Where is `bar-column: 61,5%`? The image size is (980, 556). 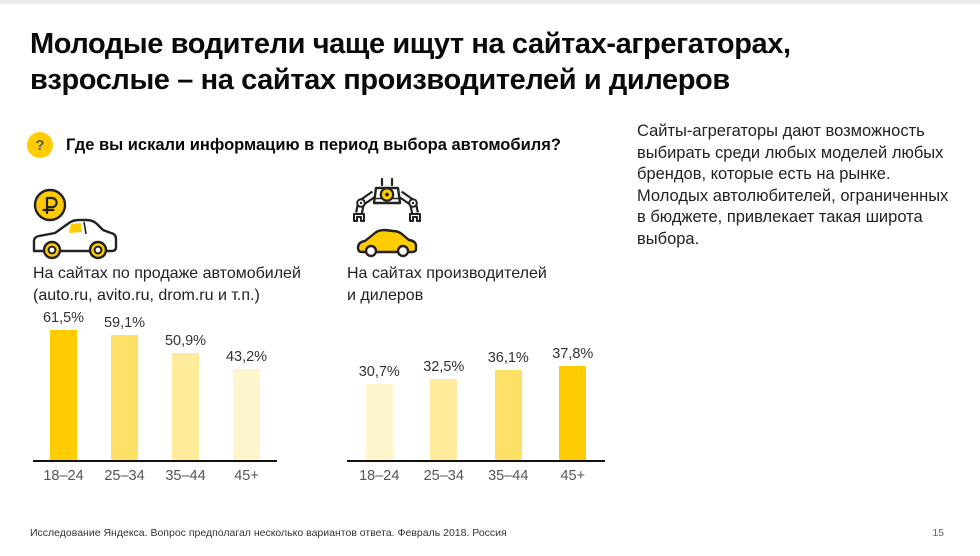
bar-column: 61,5% is located at coordinates (63, 380).